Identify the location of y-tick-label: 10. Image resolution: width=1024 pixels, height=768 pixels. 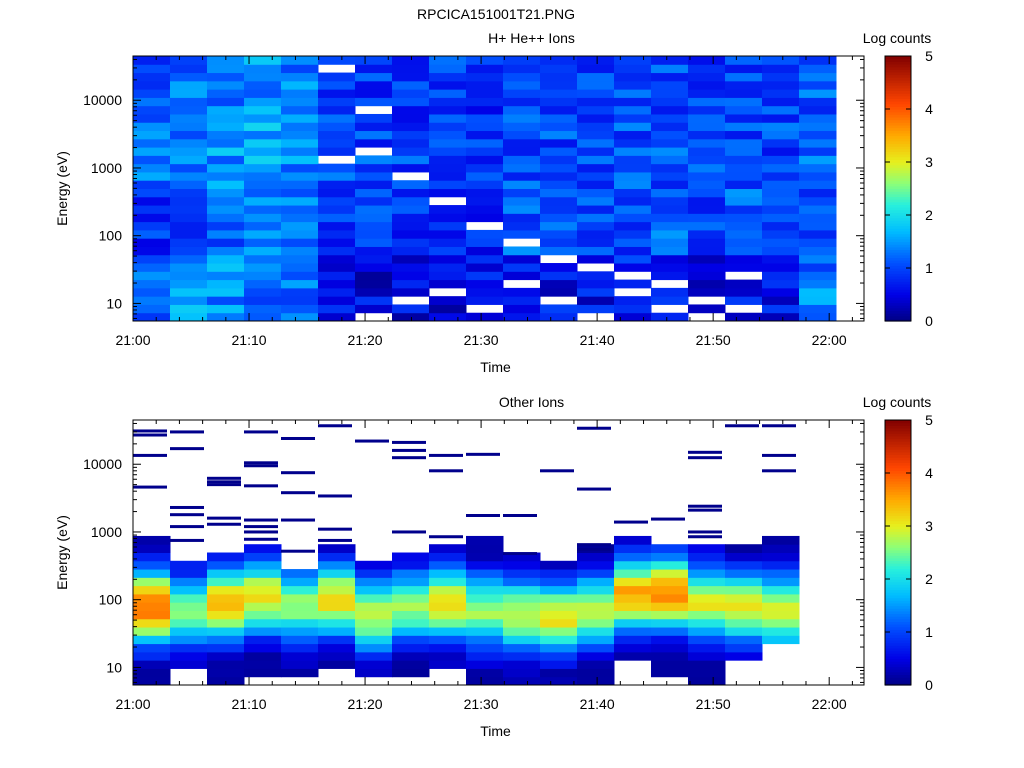
(114, 303).